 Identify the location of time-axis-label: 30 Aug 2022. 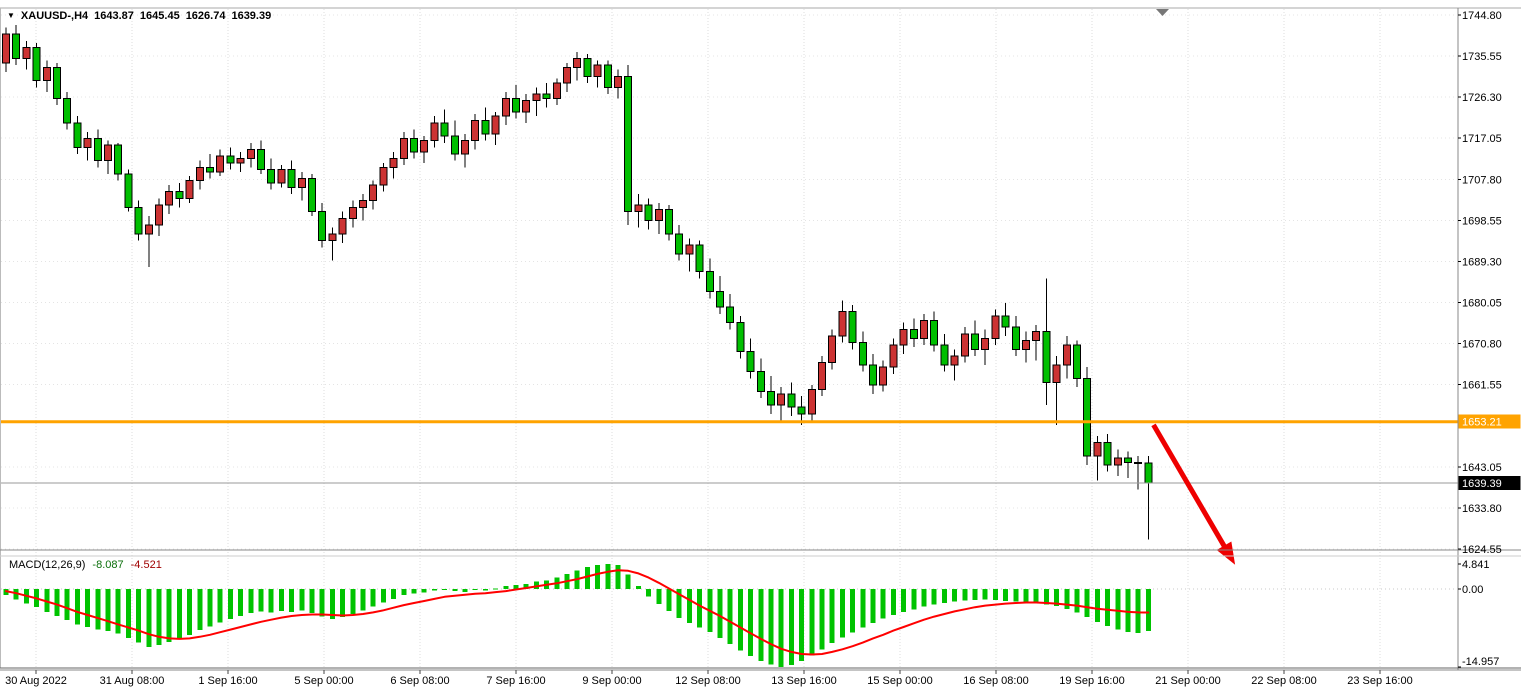
(36, 681).